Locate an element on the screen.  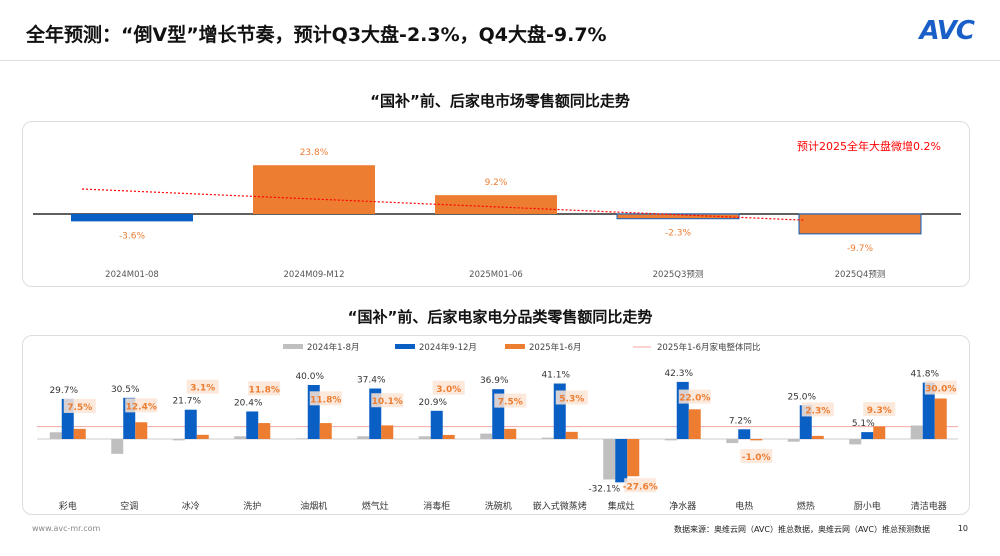
data-label: 22.0% is located at coordinates (694, 399).